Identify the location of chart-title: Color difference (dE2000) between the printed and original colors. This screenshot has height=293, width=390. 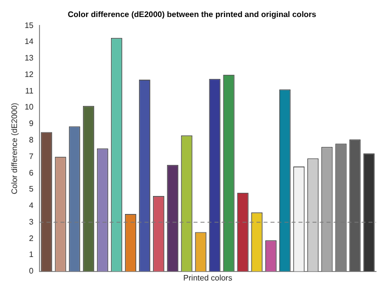
(192, 15).